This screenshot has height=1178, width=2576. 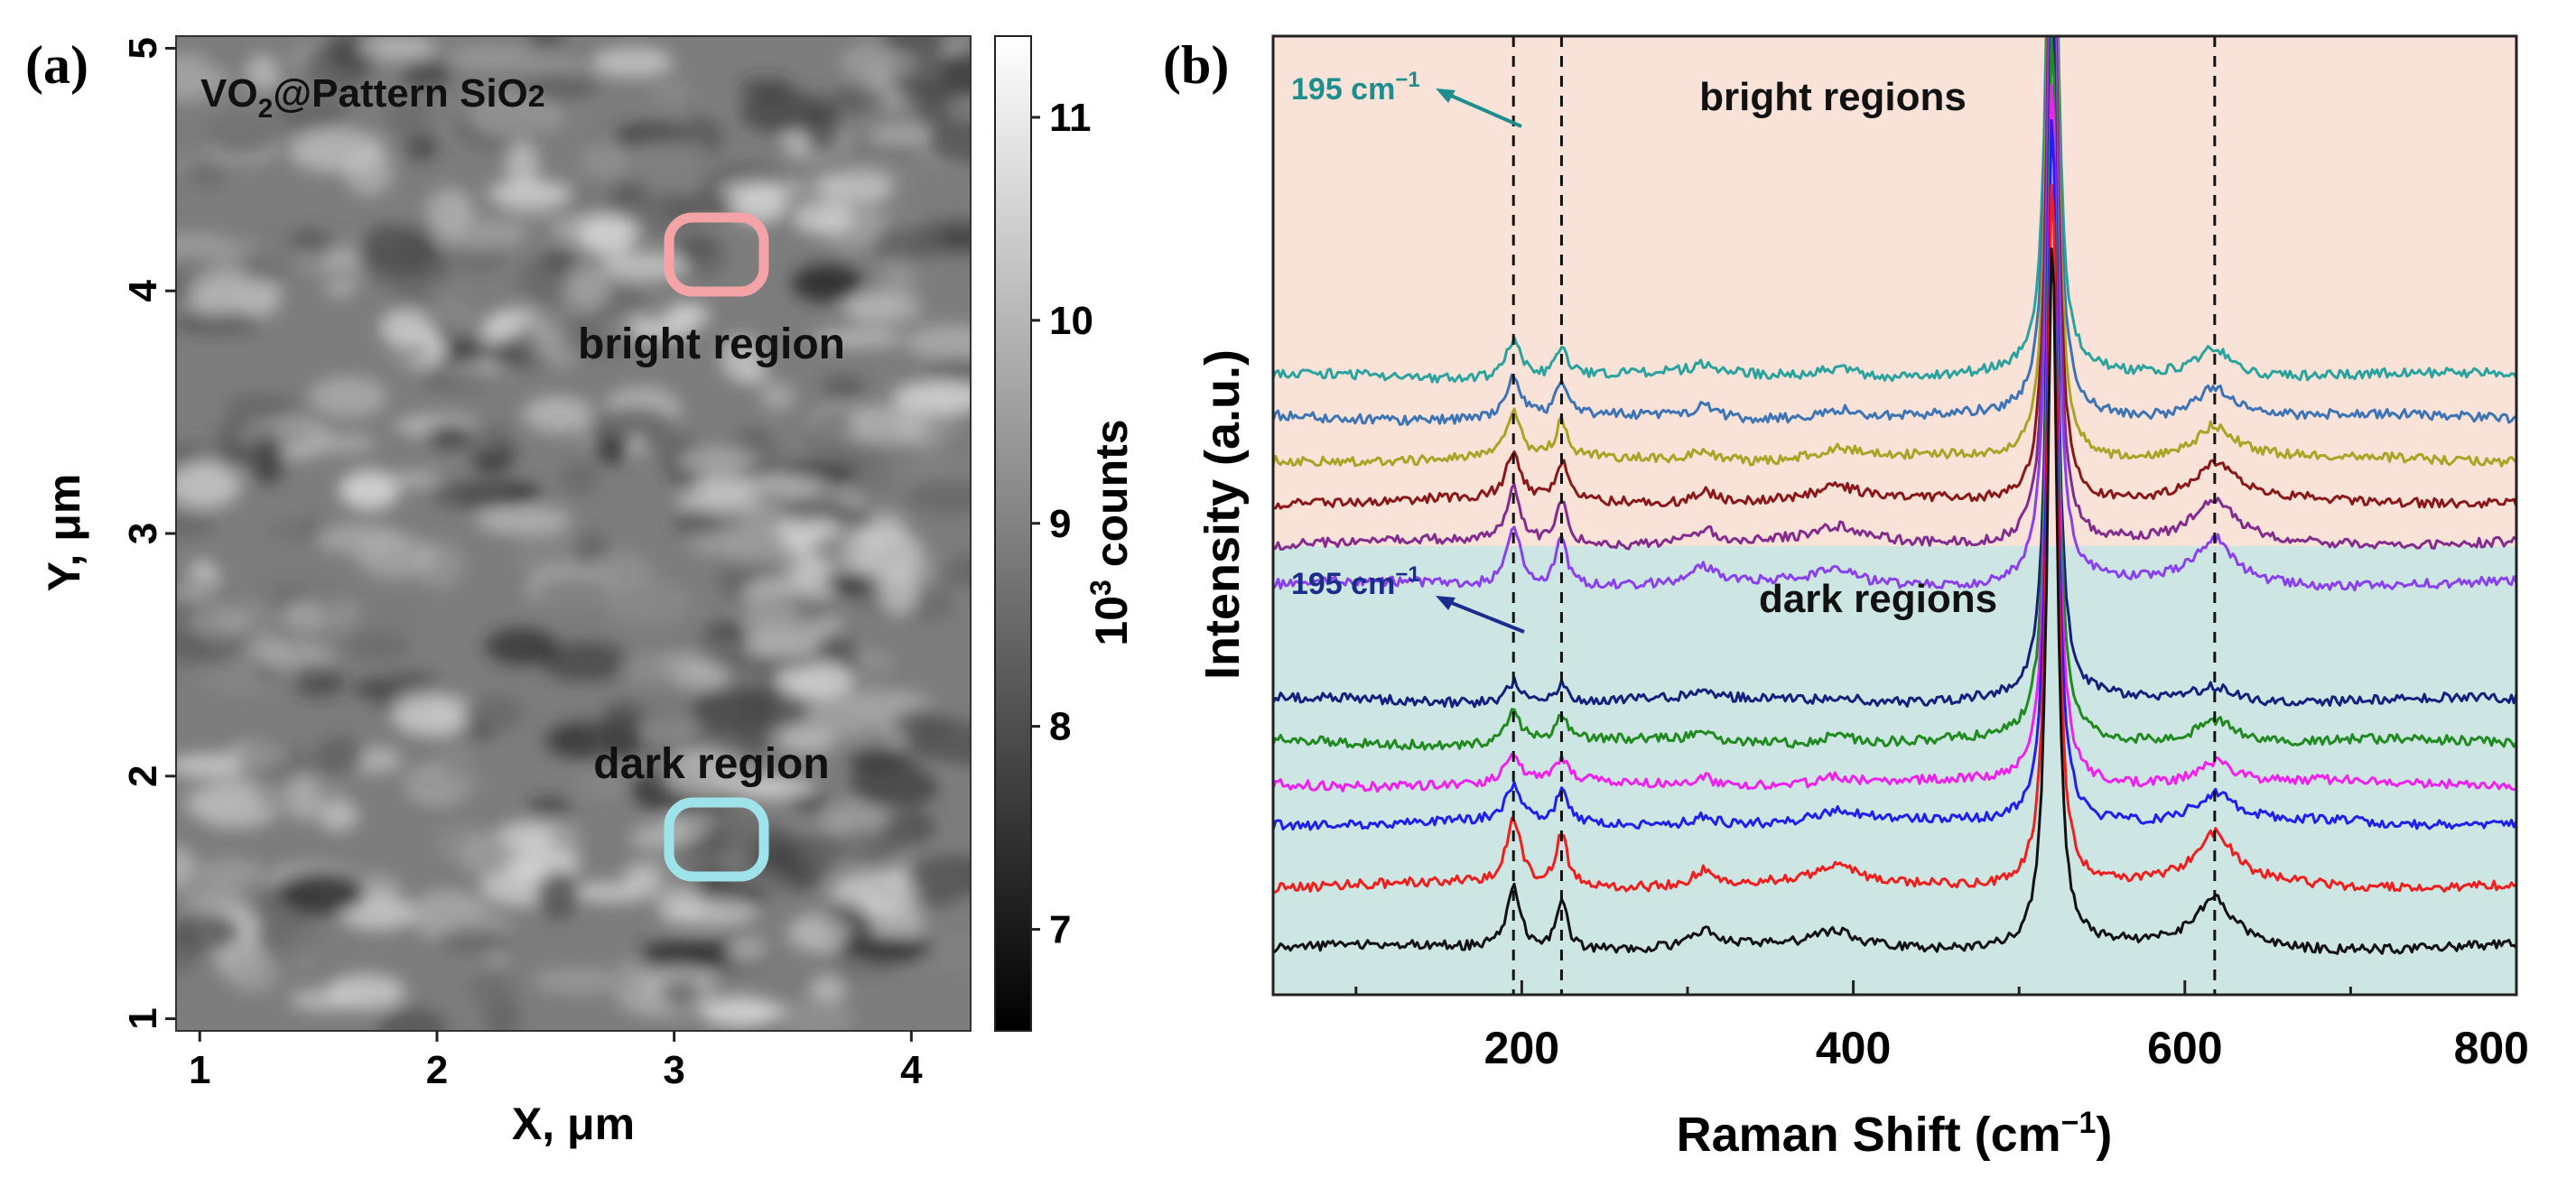 I want to click on colorbar-tick-label: 9, so click(x=1060, y=524).